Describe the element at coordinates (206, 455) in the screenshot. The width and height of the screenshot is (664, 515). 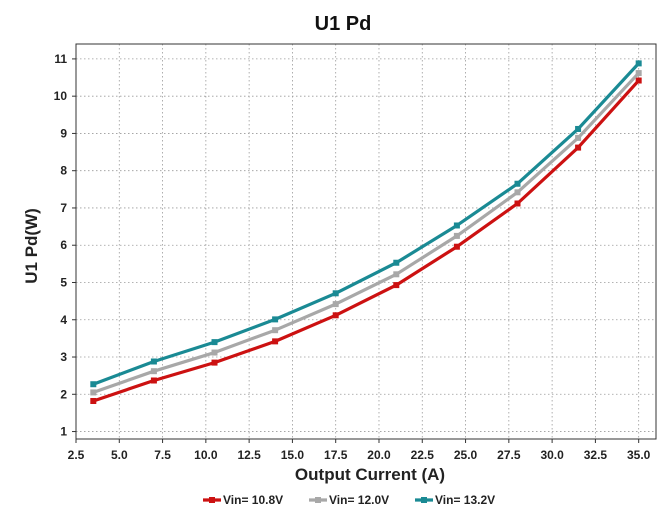
I see `x-tick-label: 10.0` at that location.